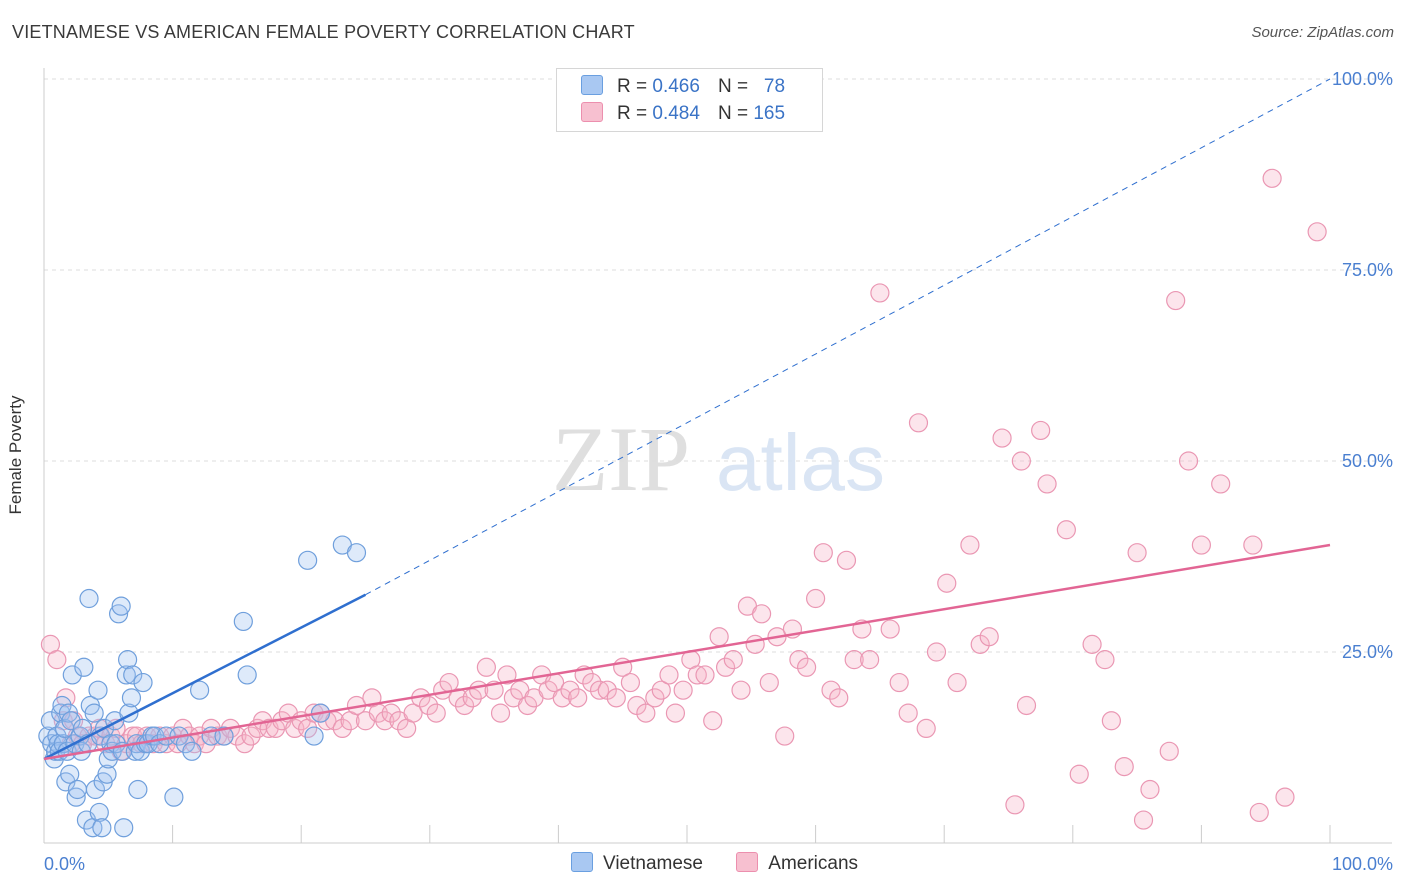 The image size is (1406, 892). I want to click on bottom-legend-label-americans: Americans, so click(813, 863).